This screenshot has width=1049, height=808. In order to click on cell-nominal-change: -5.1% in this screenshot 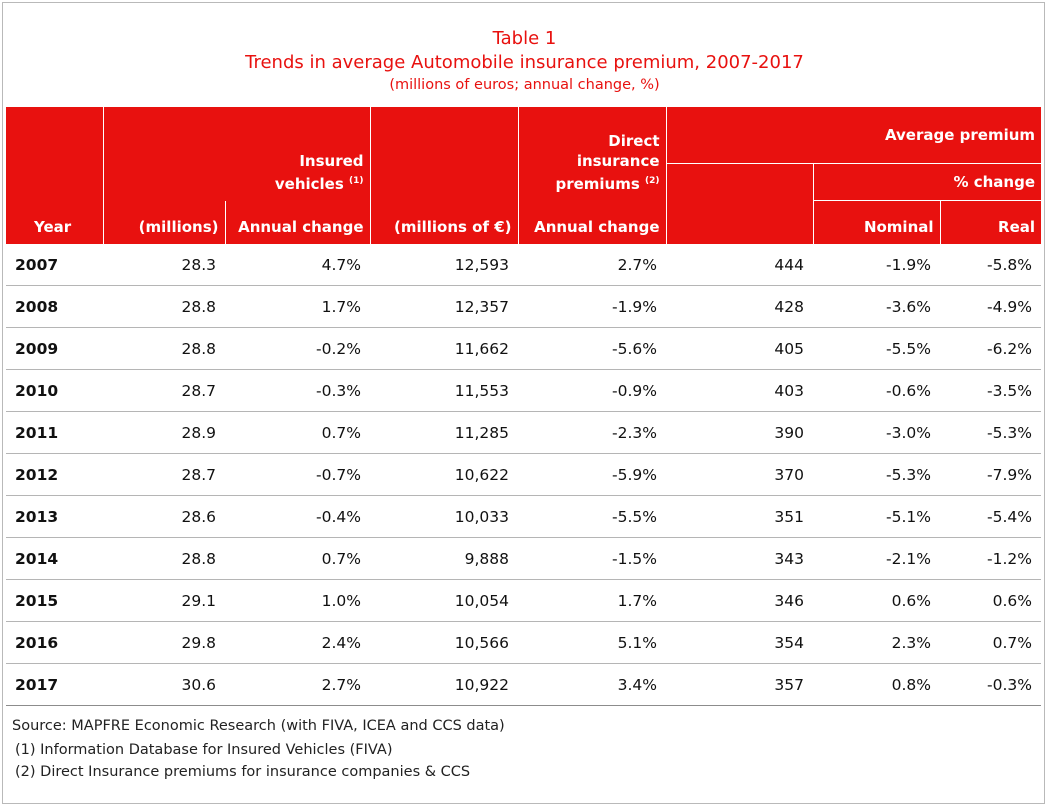, I will do `click(877, 516)`.